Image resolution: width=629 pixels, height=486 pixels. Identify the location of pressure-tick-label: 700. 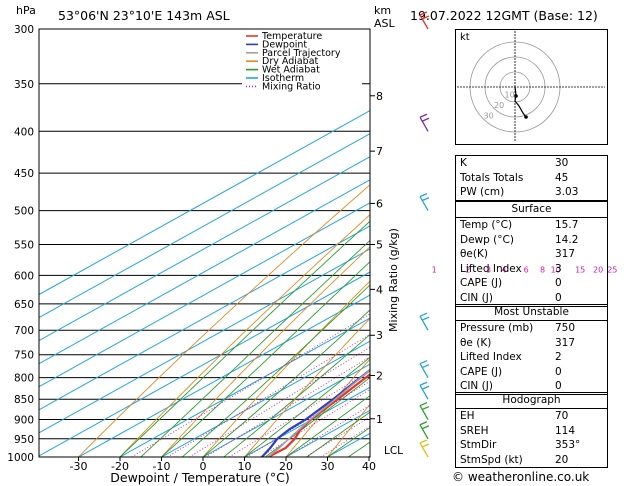
(24, 331).